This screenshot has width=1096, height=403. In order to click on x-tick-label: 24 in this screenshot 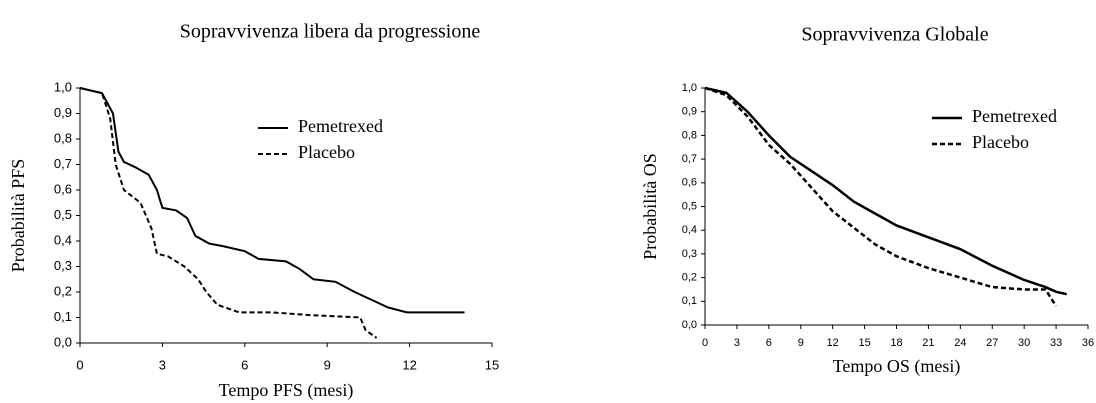, I will do `click(960, 343)`.